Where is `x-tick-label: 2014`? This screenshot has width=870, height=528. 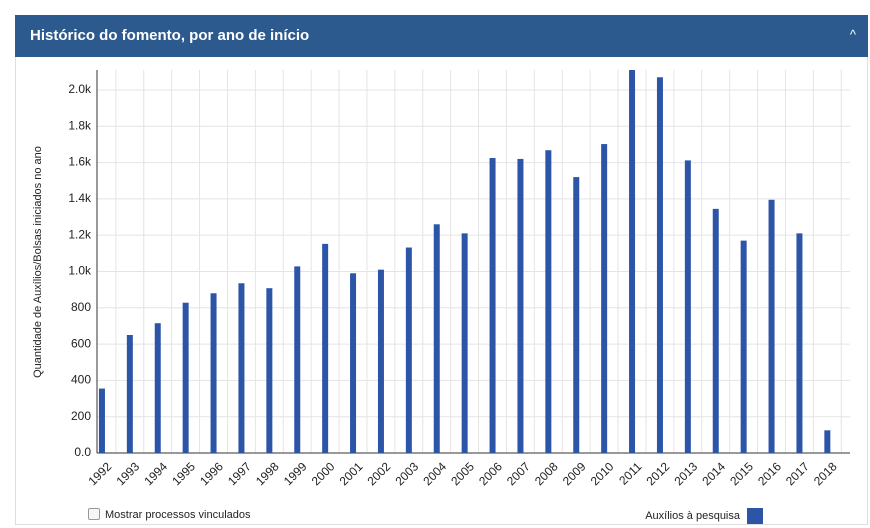 x-tick-label: 2014 is located at coordinates (713, 473).